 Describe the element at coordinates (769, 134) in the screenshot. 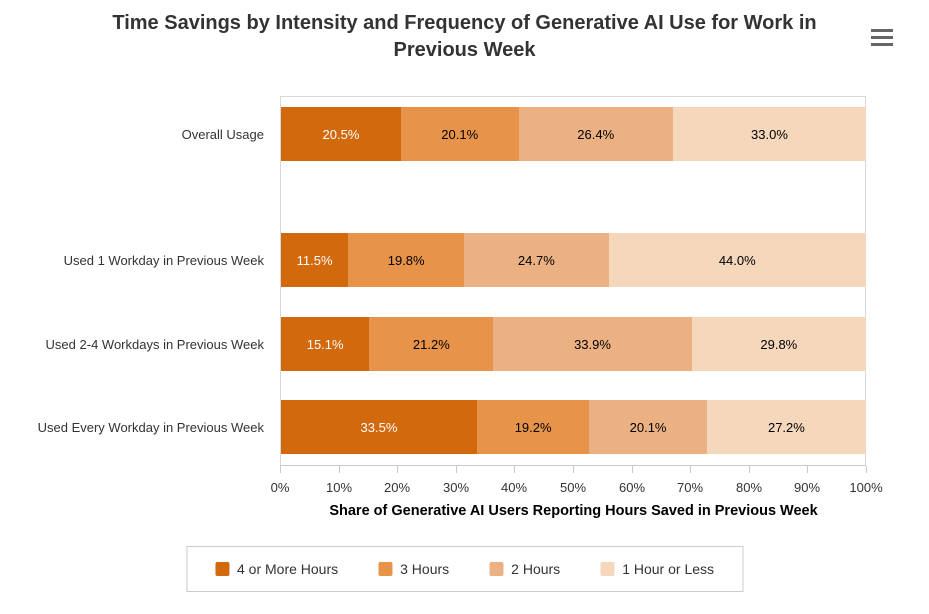

I see `bar-segment-1-hour-or-less: 33.0%` at that location.